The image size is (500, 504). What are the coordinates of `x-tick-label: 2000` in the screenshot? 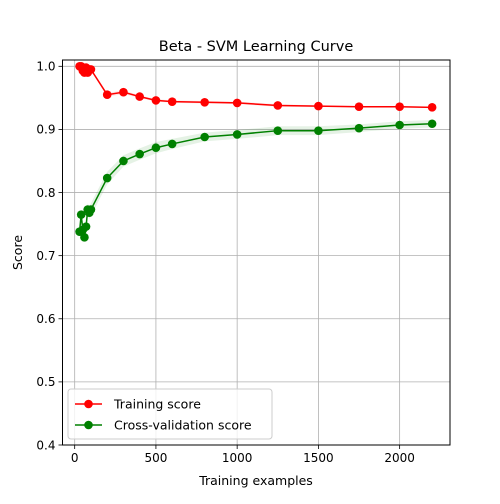 It's located at (399, 458).